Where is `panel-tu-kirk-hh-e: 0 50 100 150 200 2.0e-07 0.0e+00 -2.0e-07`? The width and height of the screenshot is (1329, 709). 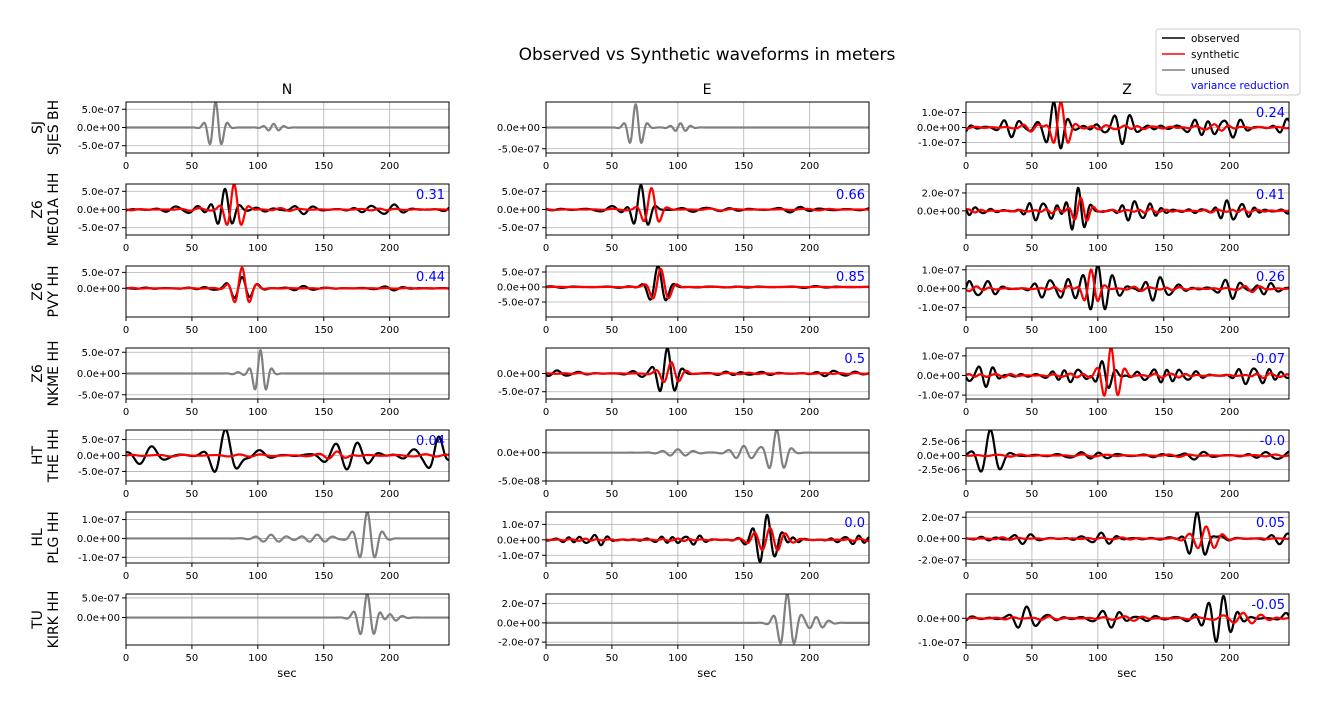
panel-tu-kirk-hh-e: 0 50 100 150 200 2.0e-07 0.0e+00 -2.0e-07 is located at coordinates (683, 628).